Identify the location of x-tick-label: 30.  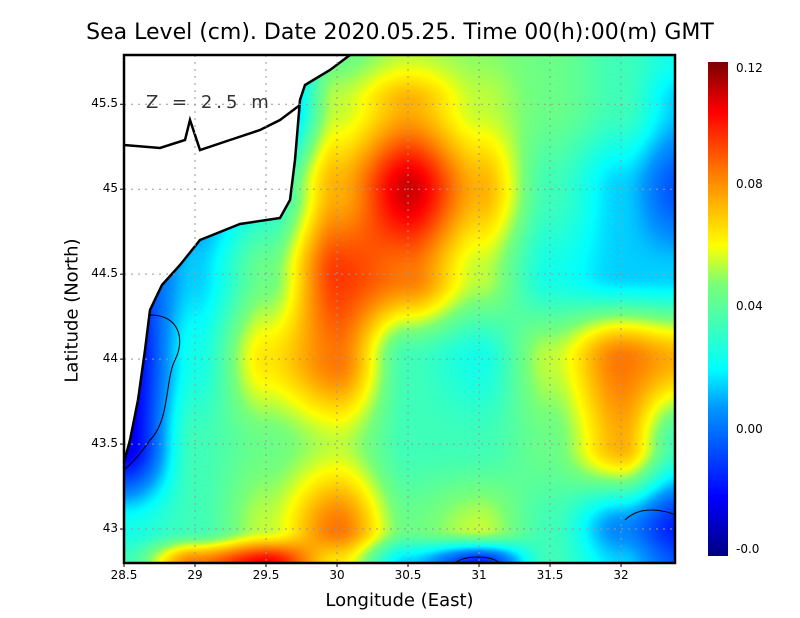
(337, 575).